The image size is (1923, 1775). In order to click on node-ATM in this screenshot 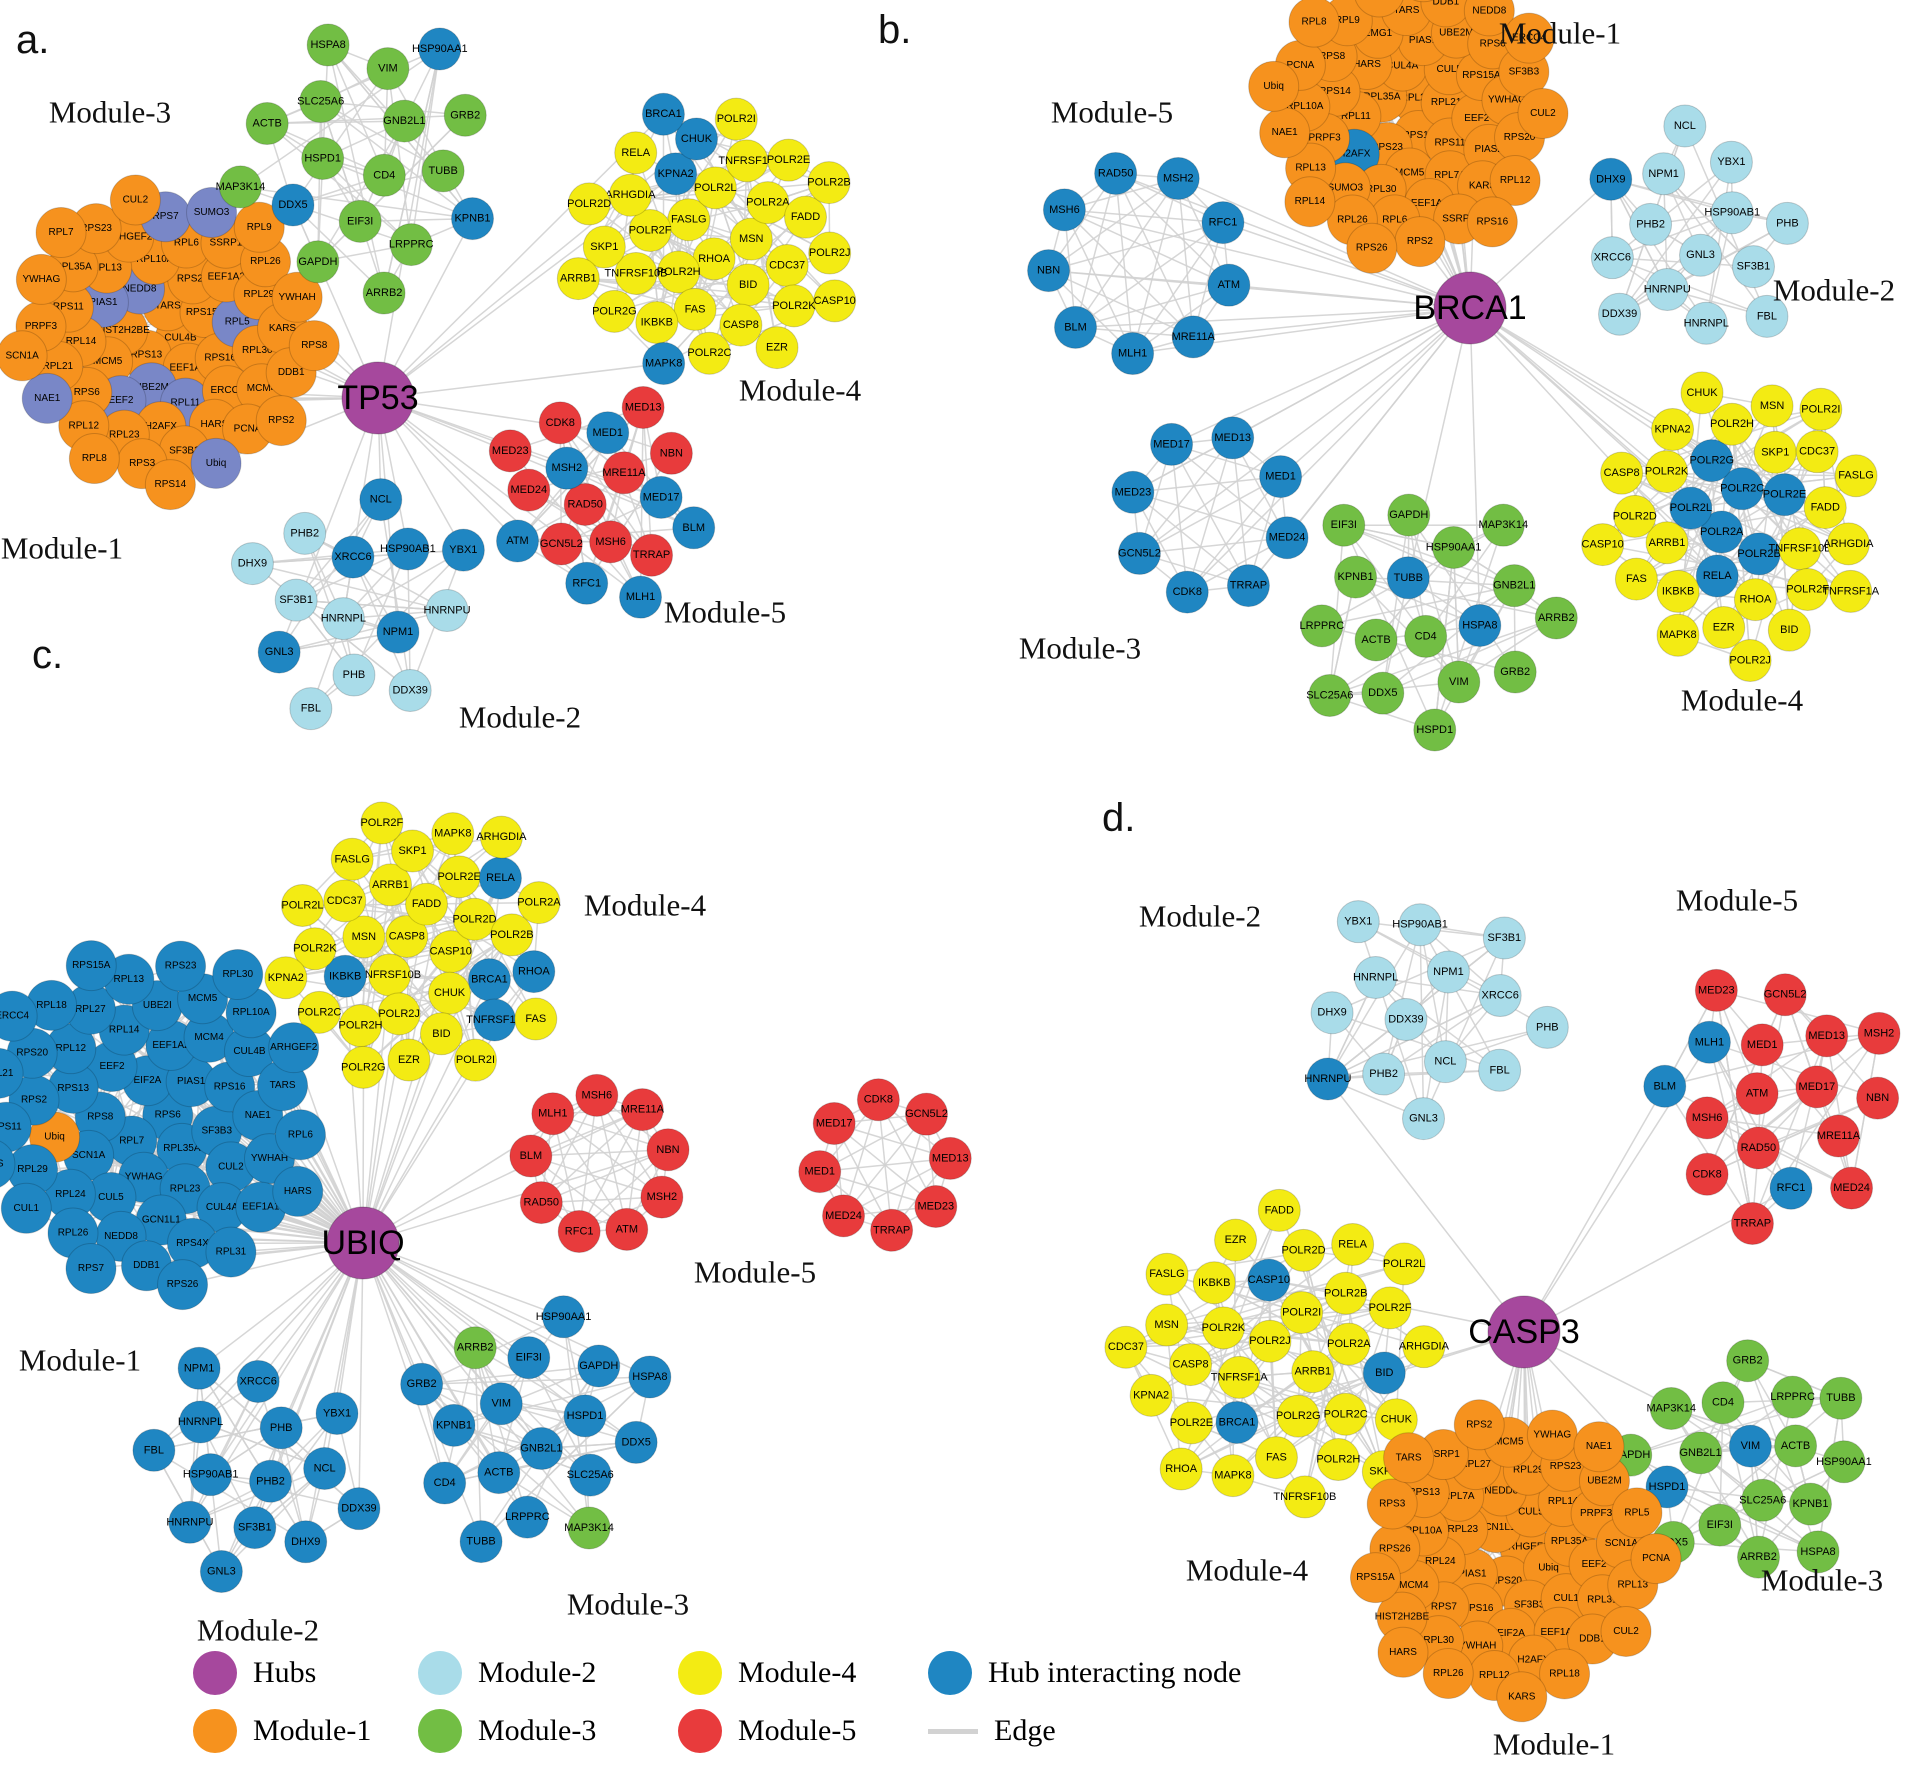, I will do `click(1757, 1094)`.